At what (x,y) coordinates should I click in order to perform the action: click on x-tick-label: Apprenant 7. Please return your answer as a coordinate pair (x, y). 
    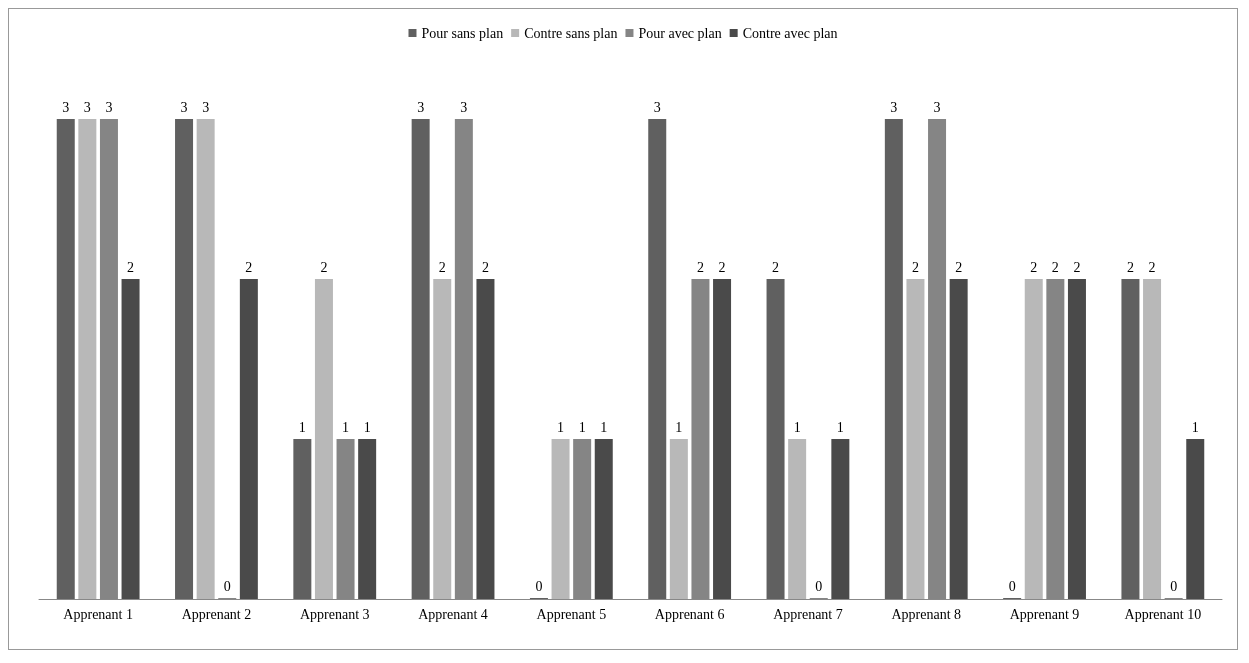
    Looking at the image, I should click on (808, 614).